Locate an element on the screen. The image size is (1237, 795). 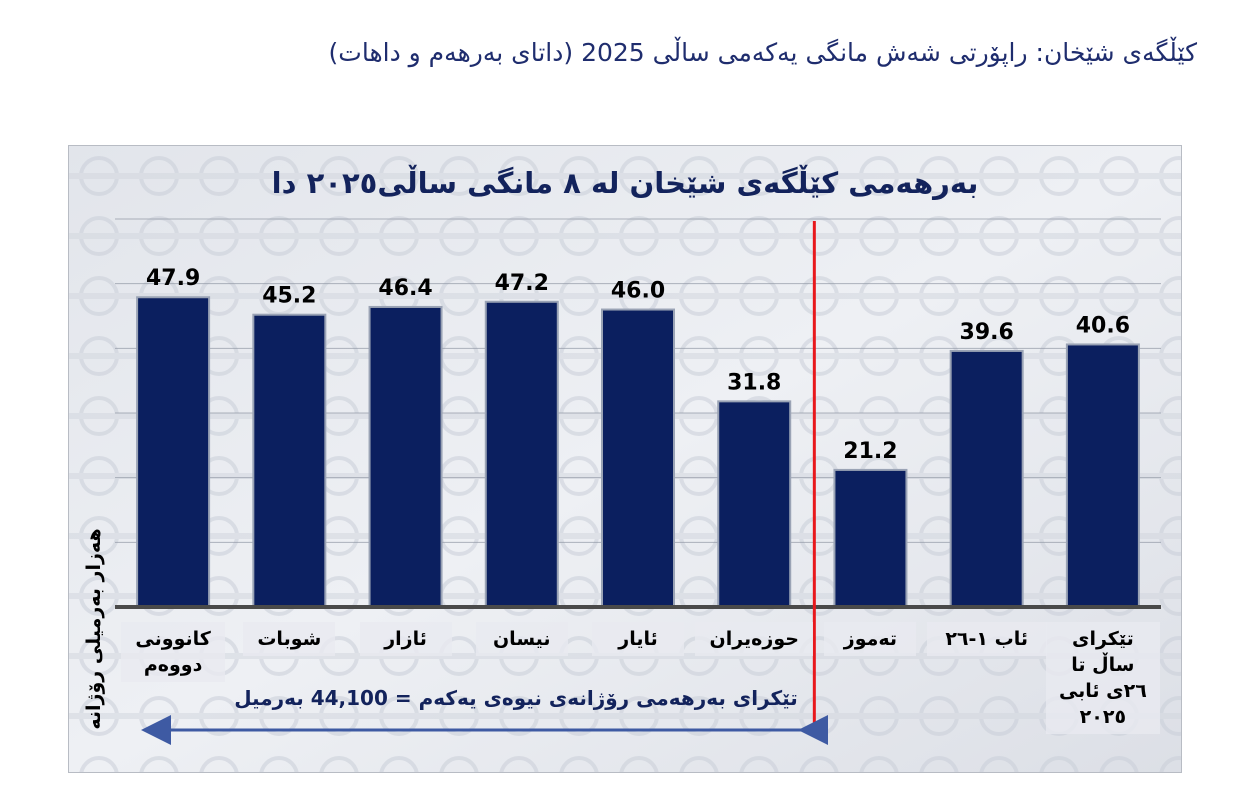
x-tick-label: تێکرای ساڵ تا ٢٦ی ئابی ٢٠٢٥ is located at coordinates (1102, 678).